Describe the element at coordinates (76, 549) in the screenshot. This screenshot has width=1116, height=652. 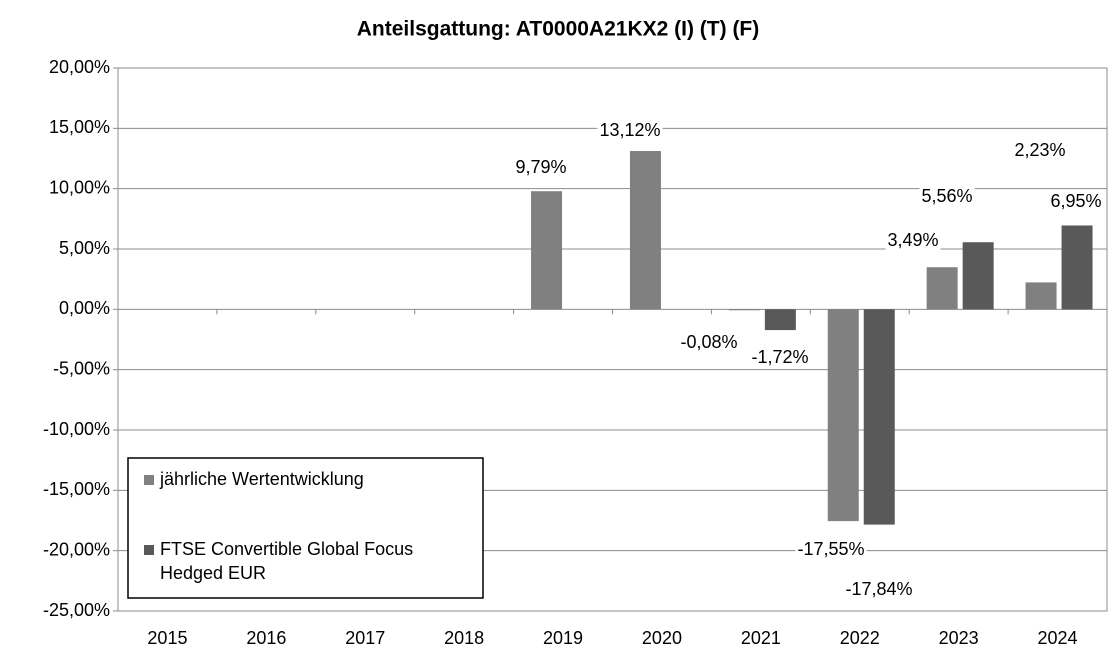
I see `y-tick-label: -20,00%` at that location.